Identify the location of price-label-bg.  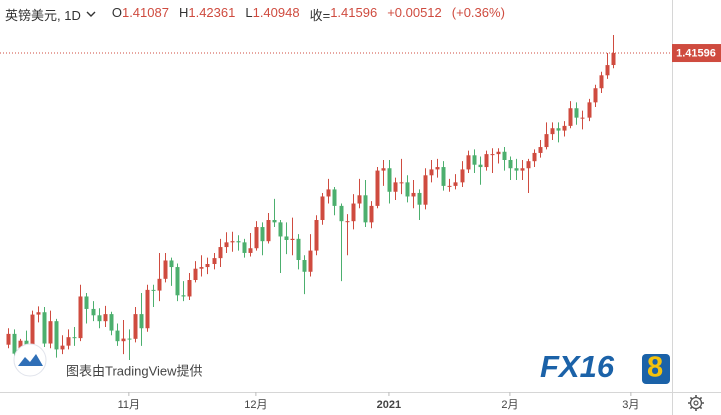
(696, 53).